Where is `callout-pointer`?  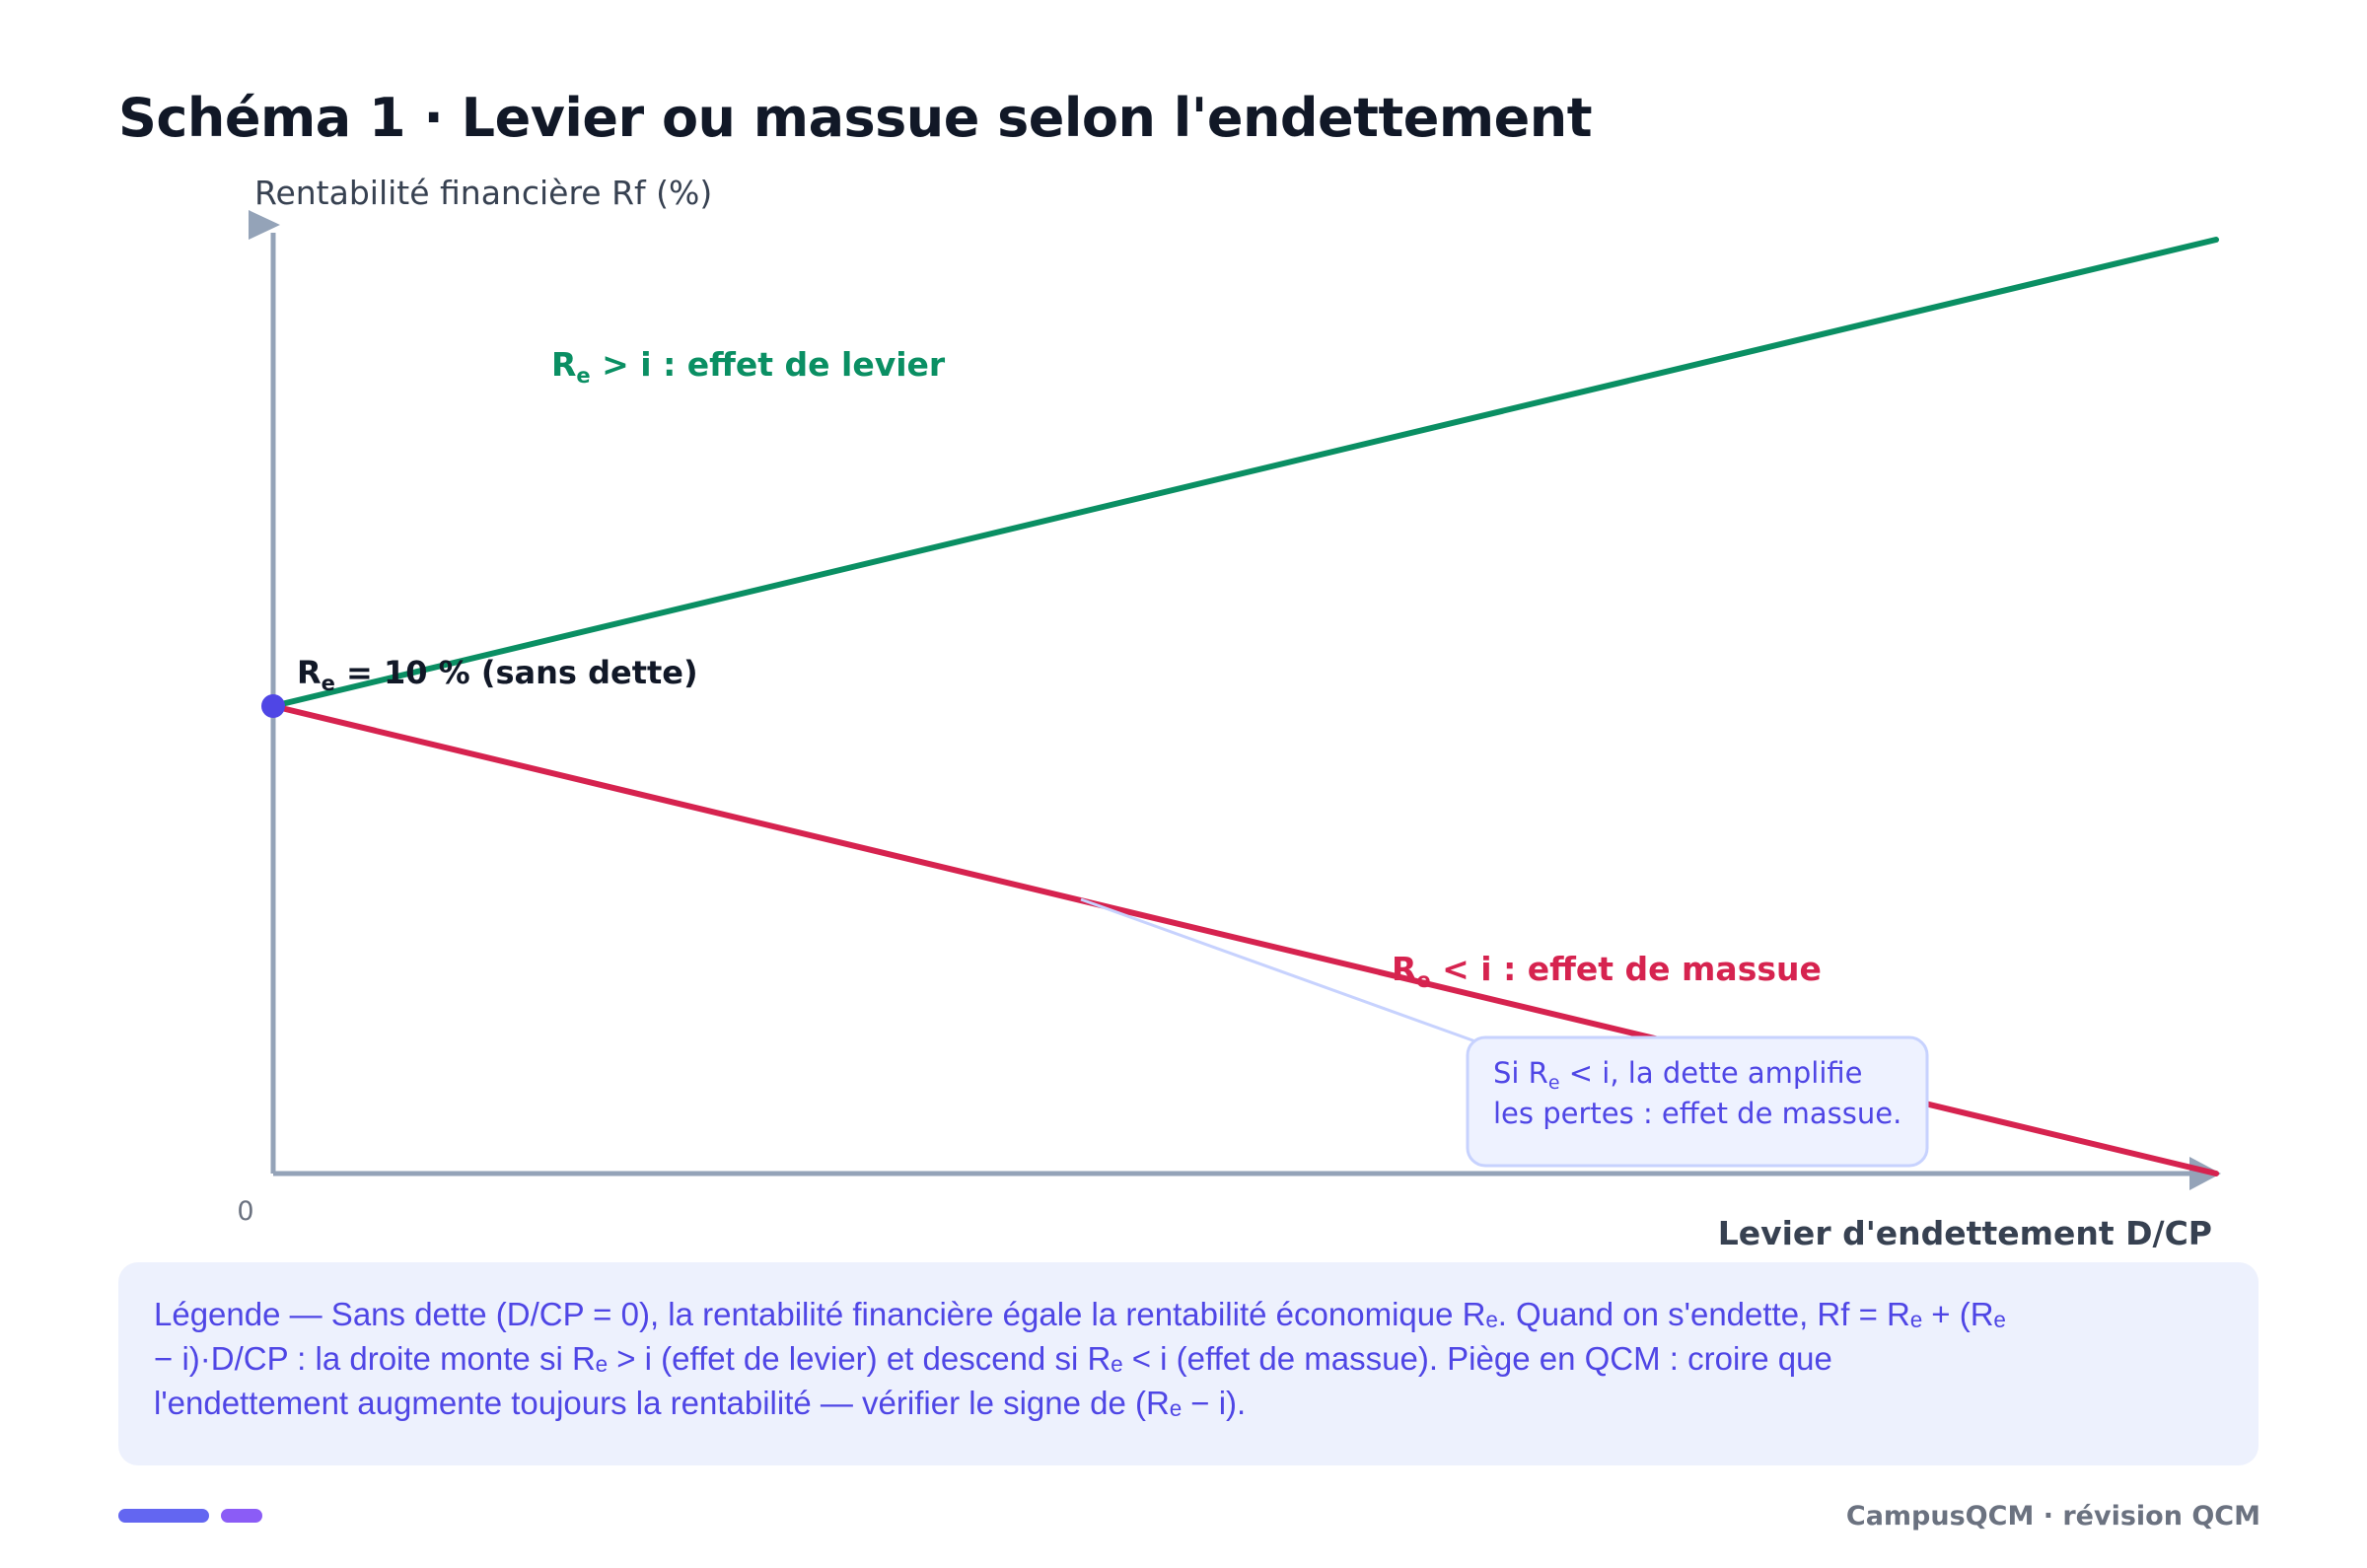
callout-pointer is located at coordinates (1278, 970).